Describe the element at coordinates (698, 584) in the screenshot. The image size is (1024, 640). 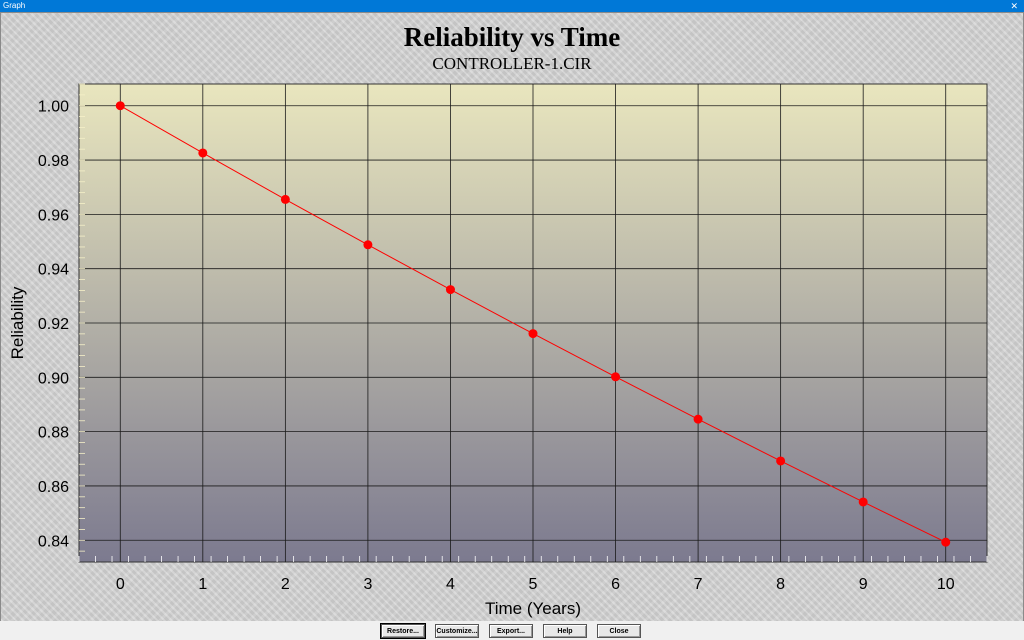
I see `x-tick-label: 7` at that location.